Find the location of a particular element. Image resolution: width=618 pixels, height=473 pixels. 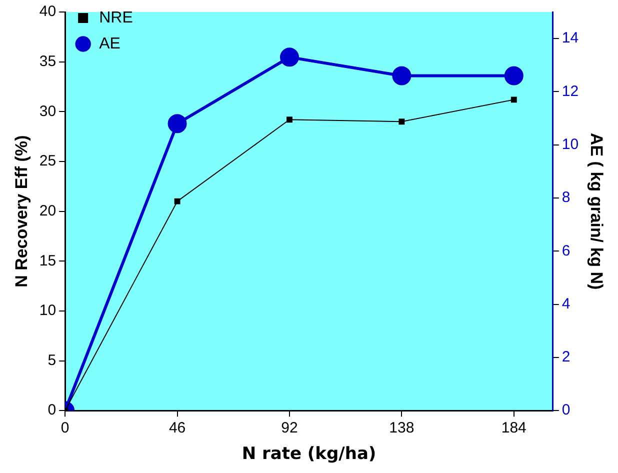

x-tick-label: 184 is located at coordinates (513, 428).